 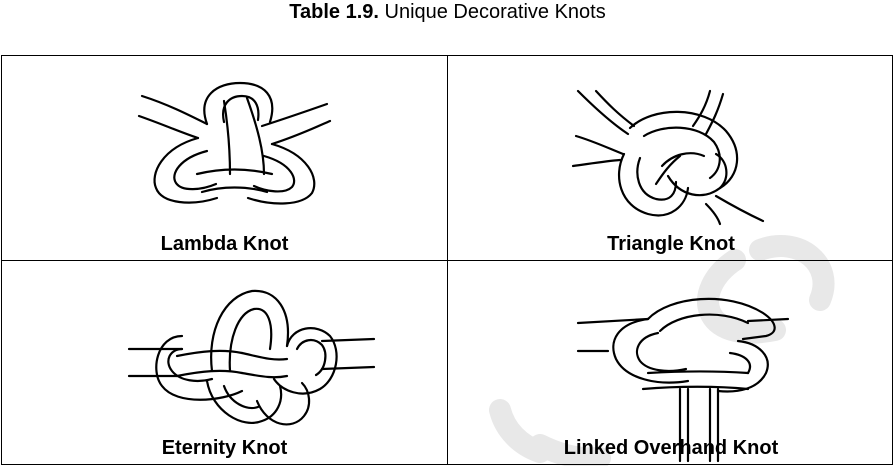 What do you see at coordinates (668, 157) in the screenshot?
I see `triangle-knot-icon` at bounding box center [668, 157].